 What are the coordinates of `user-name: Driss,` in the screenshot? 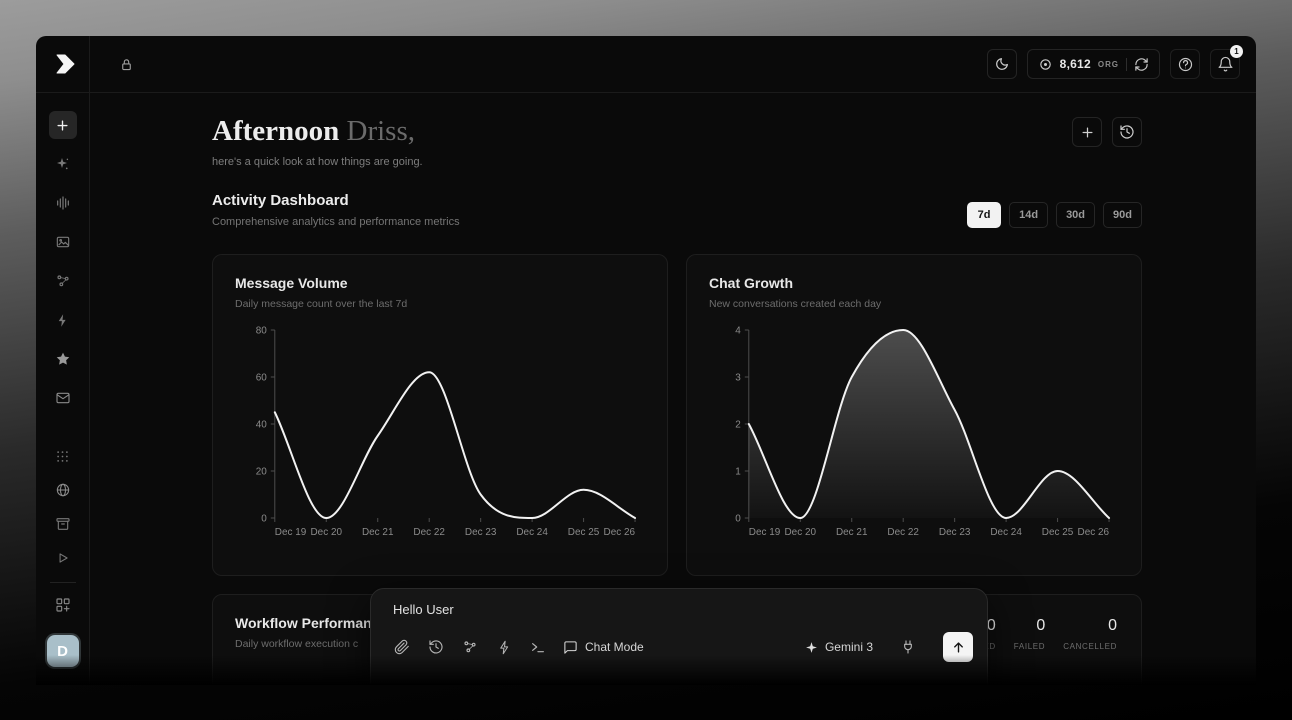 It's located at (380, 131).